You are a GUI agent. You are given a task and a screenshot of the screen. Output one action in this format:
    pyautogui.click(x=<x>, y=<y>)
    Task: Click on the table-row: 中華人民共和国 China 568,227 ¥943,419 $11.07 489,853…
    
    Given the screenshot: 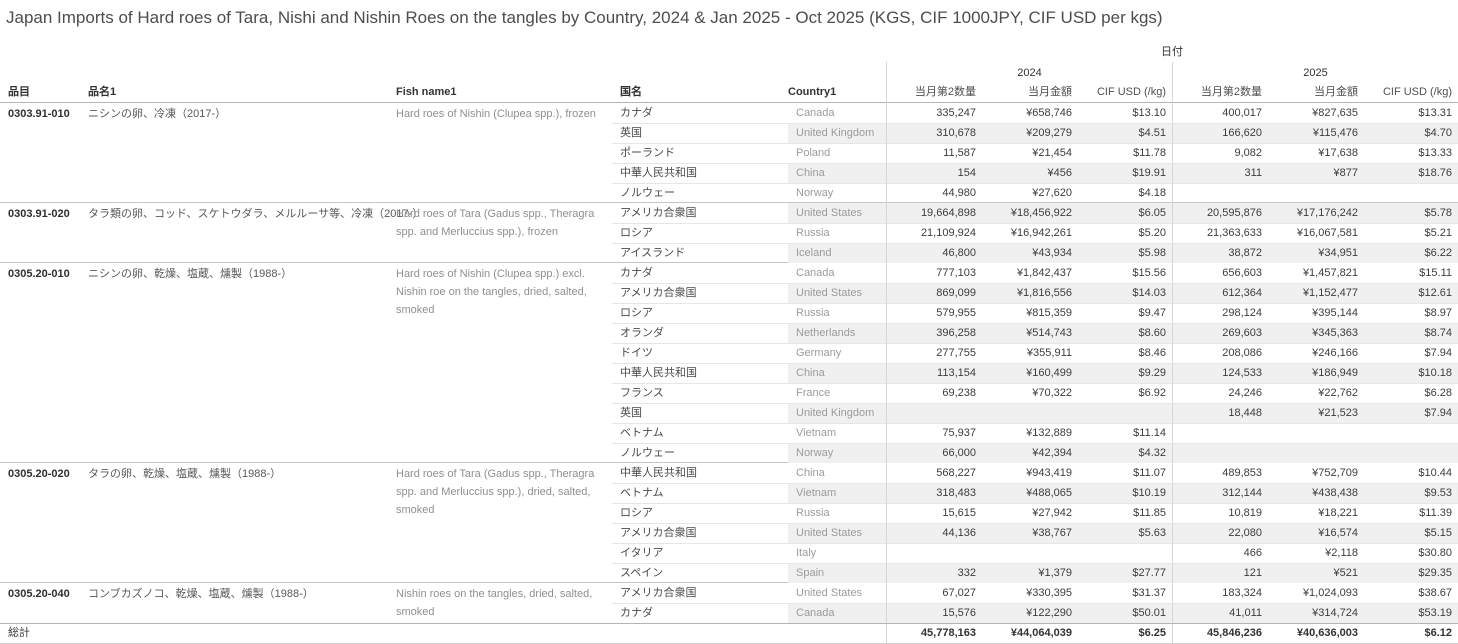 What is the action you would take?
    pyautogui.click(x=1035, y=473)
    